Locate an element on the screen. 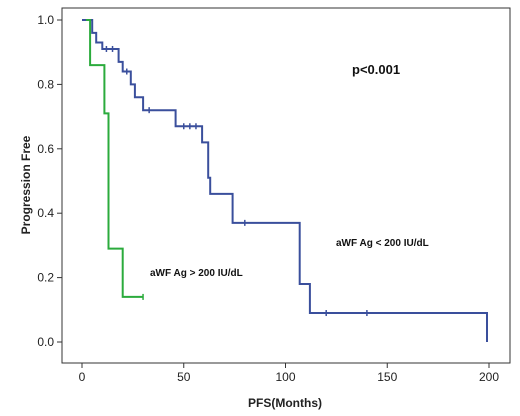 Image resolution: width=520 pixels, height=416 pixels. y-tick-label: 1.0 is located at coordinates (45, 20).